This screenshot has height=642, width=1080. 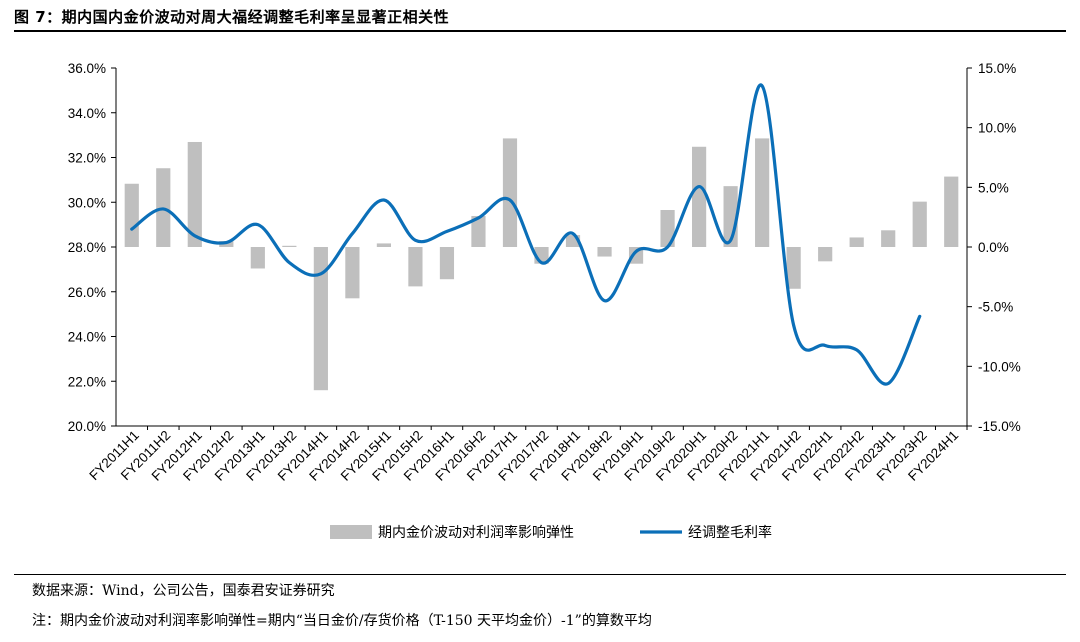 I want to click on bar-FY2012H1, so click(x=194, y=194).